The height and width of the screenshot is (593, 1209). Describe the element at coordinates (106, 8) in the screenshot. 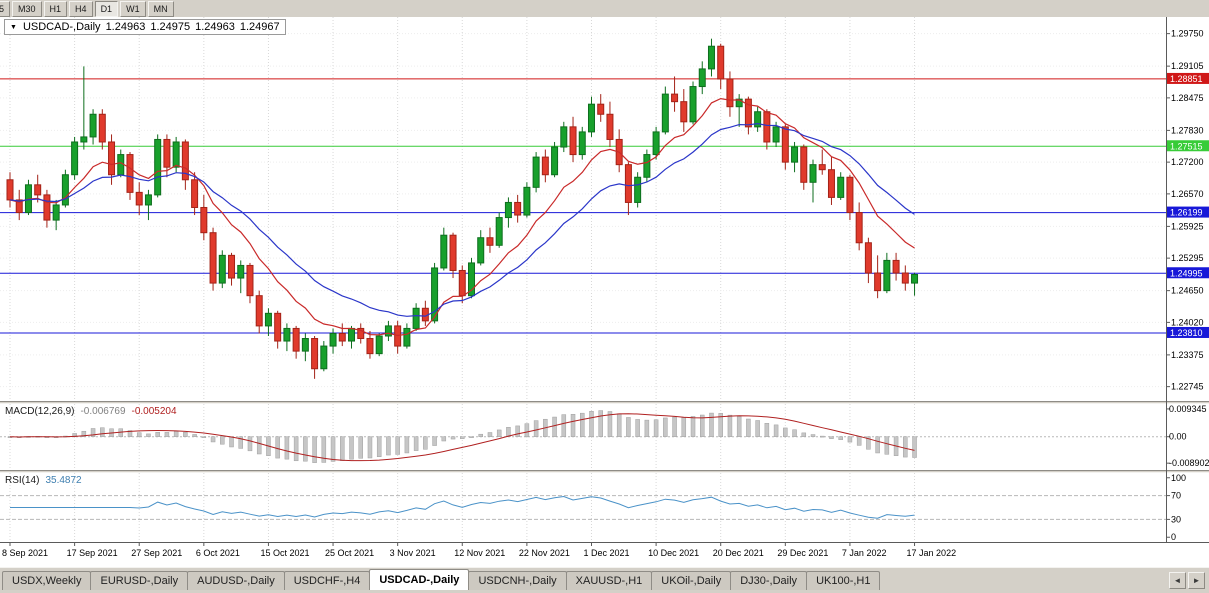

I see `timeframe-button-d1: D1` at that location.